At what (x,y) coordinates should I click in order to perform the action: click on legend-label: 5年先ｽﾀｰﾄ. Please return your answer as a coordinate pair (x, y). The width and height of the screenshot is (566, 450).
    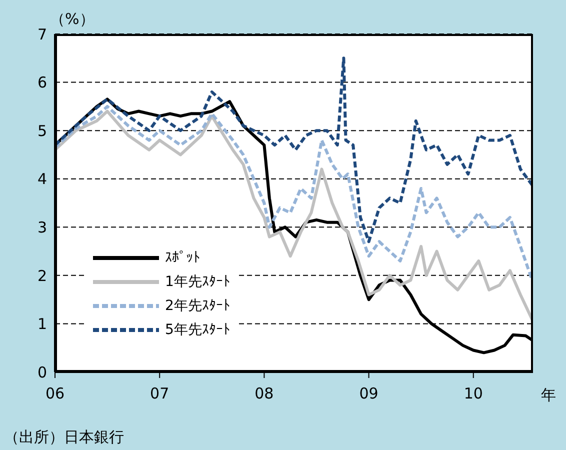
    Looking at the image, I should click on (197, 330).